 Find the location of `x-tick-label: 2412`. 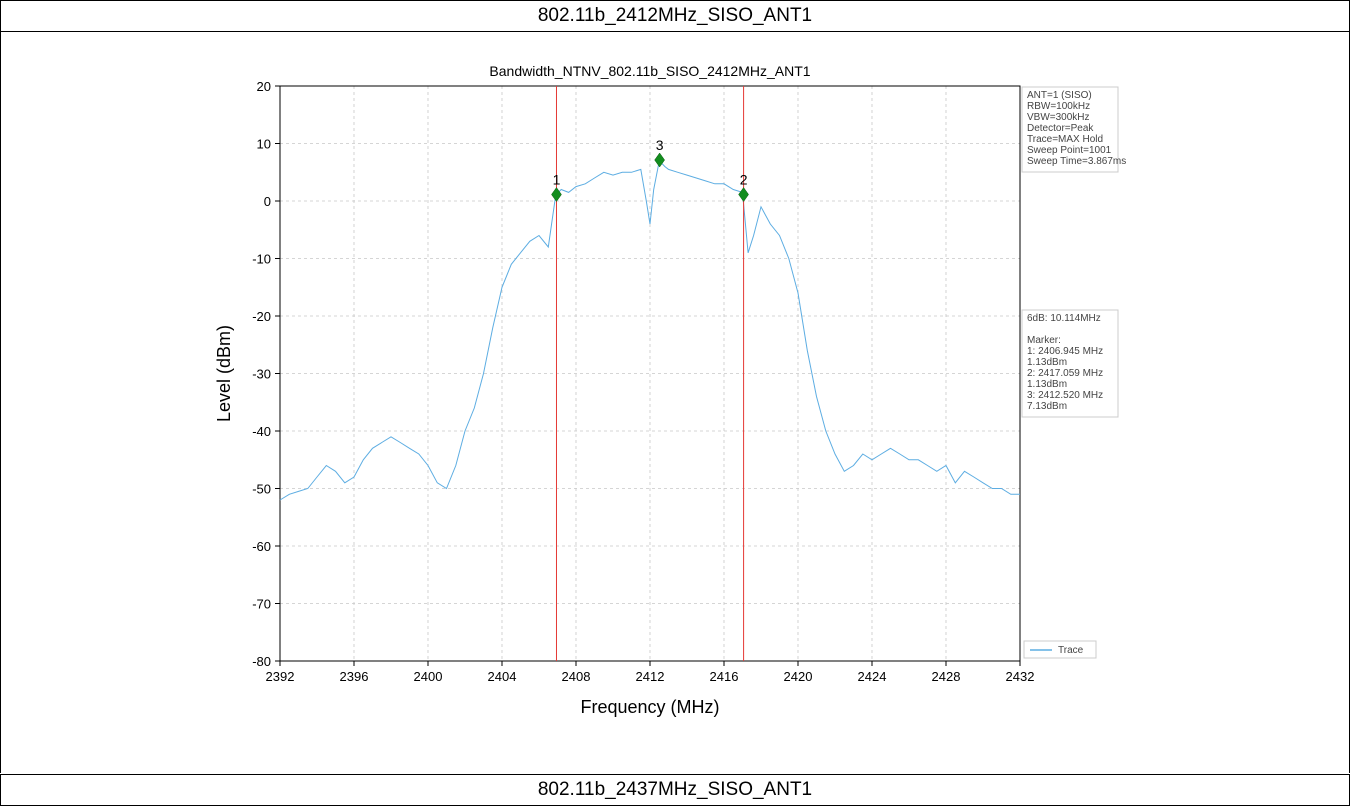

x-tick-label: 2412 is located at coordinates (650, 676).